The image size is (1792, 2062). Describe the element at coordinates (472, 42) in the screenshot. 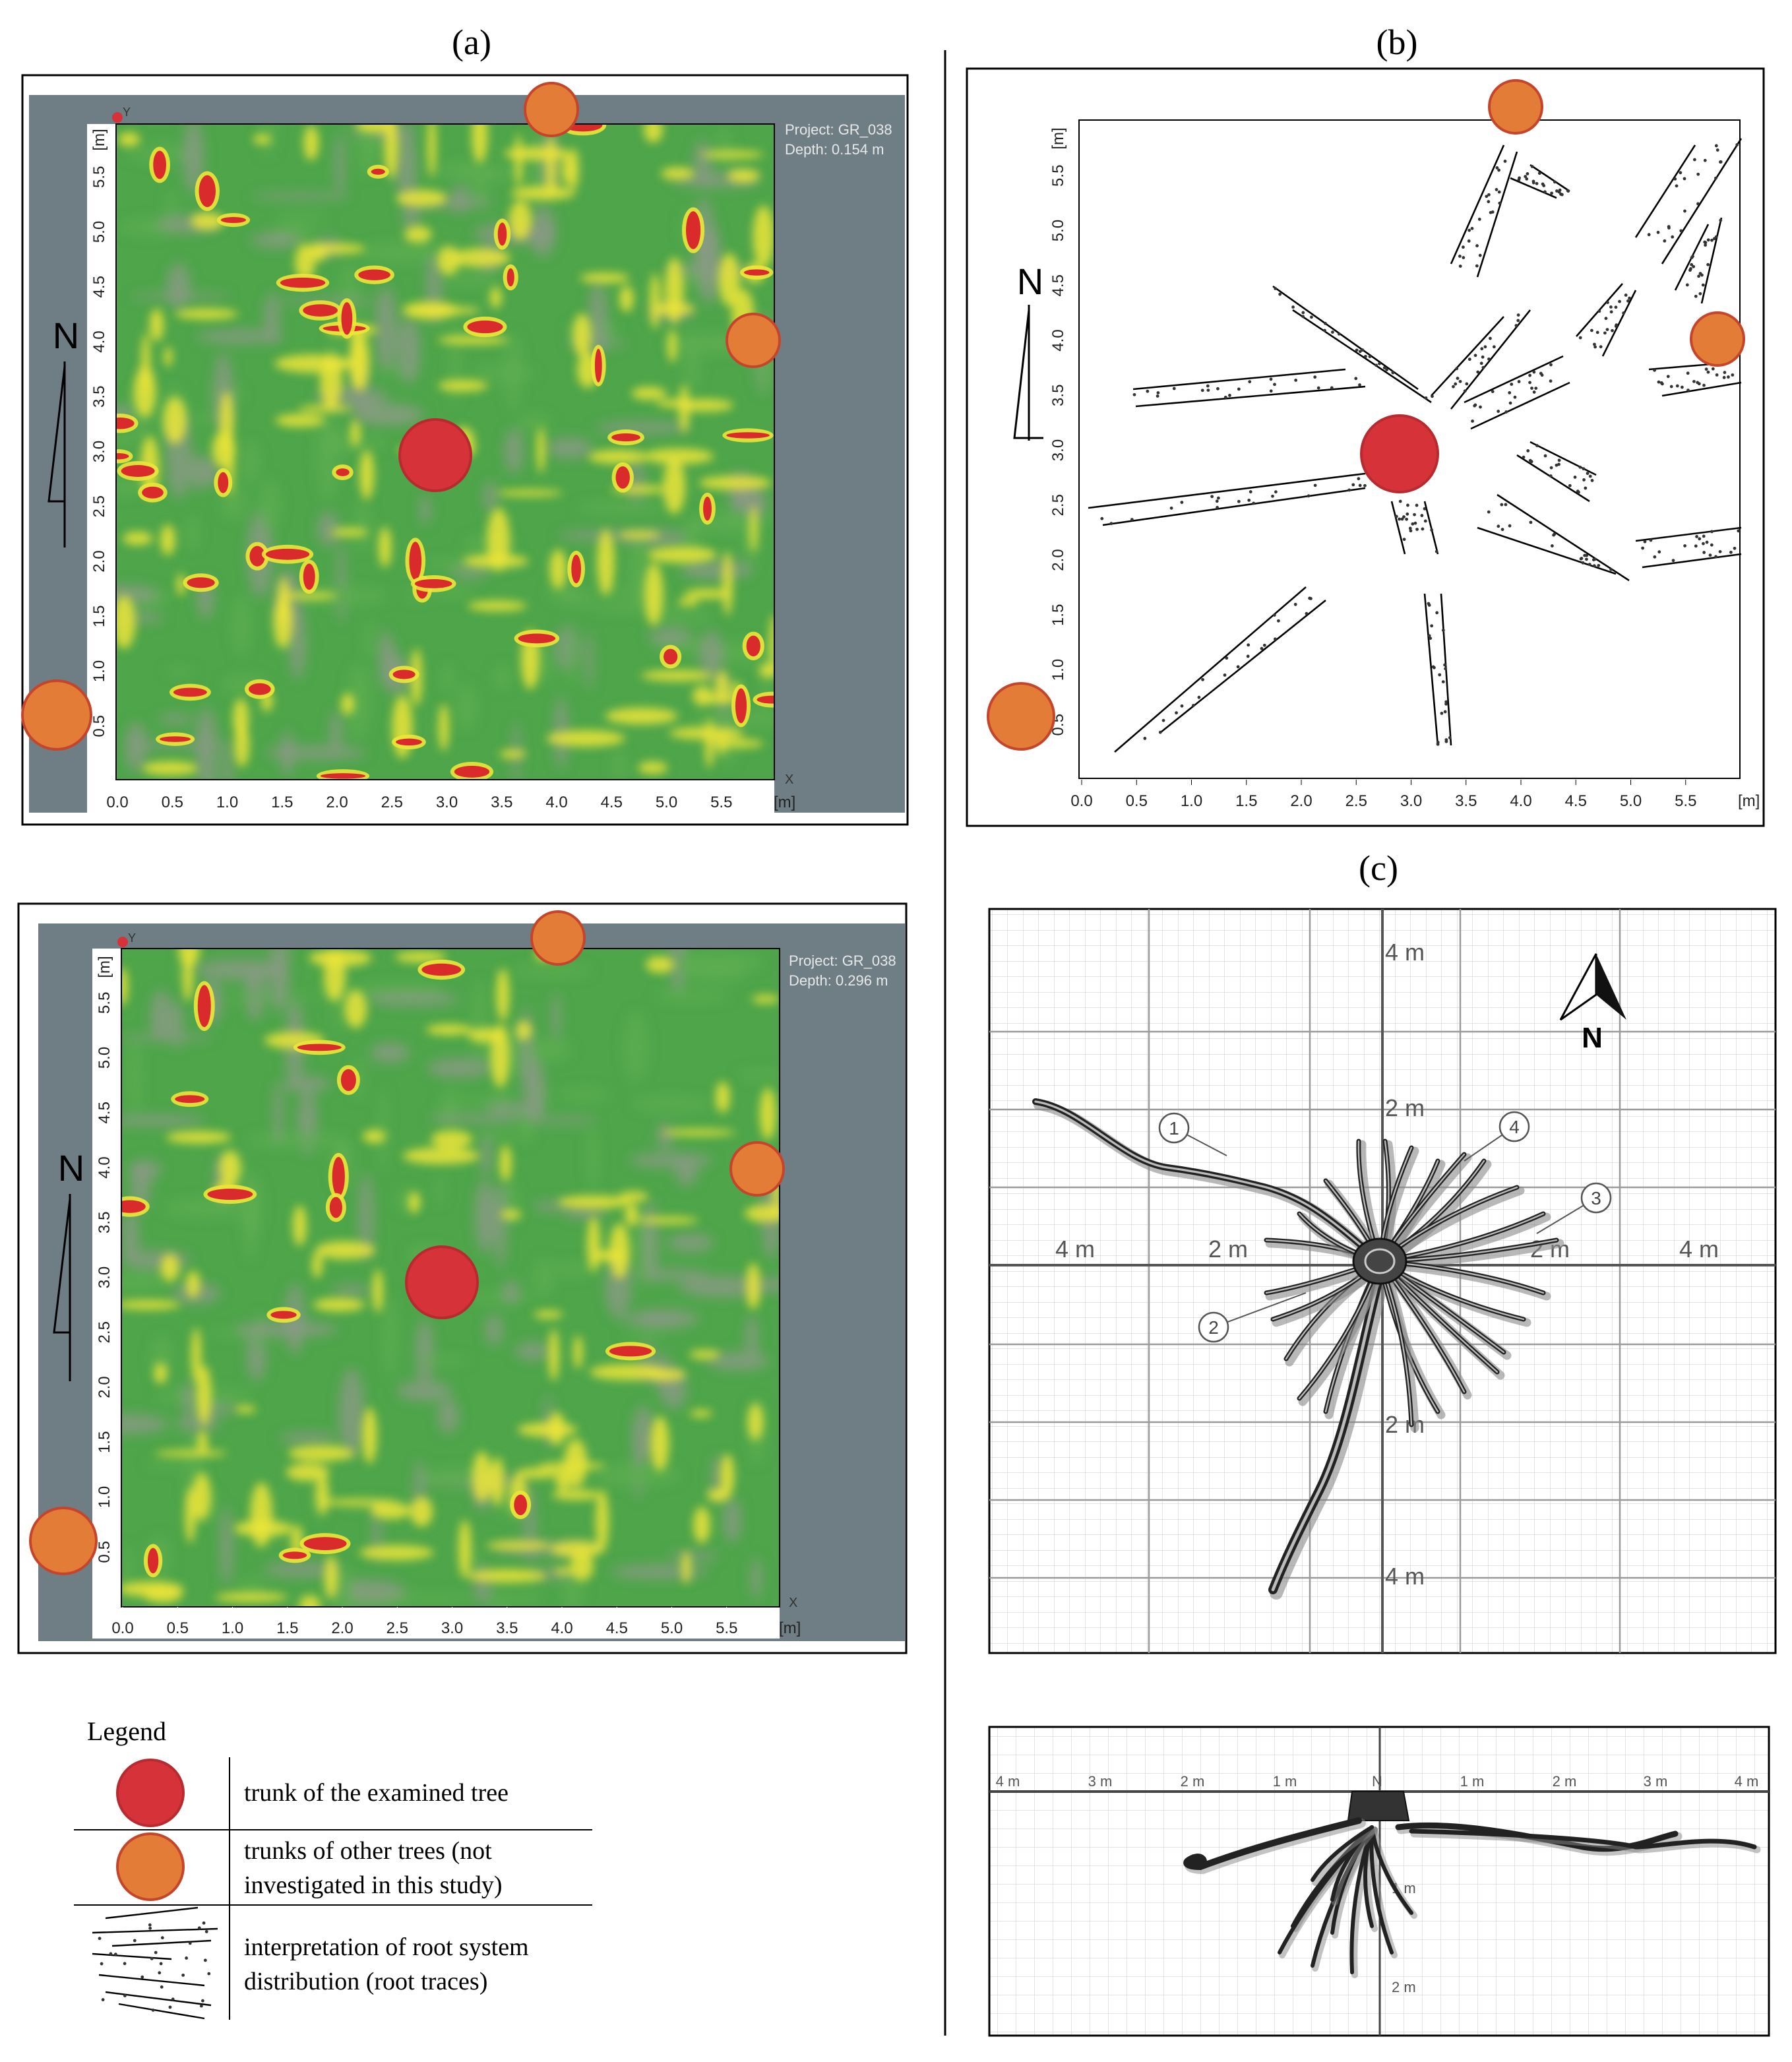

I see `panel-label-a: (a)` at that location.